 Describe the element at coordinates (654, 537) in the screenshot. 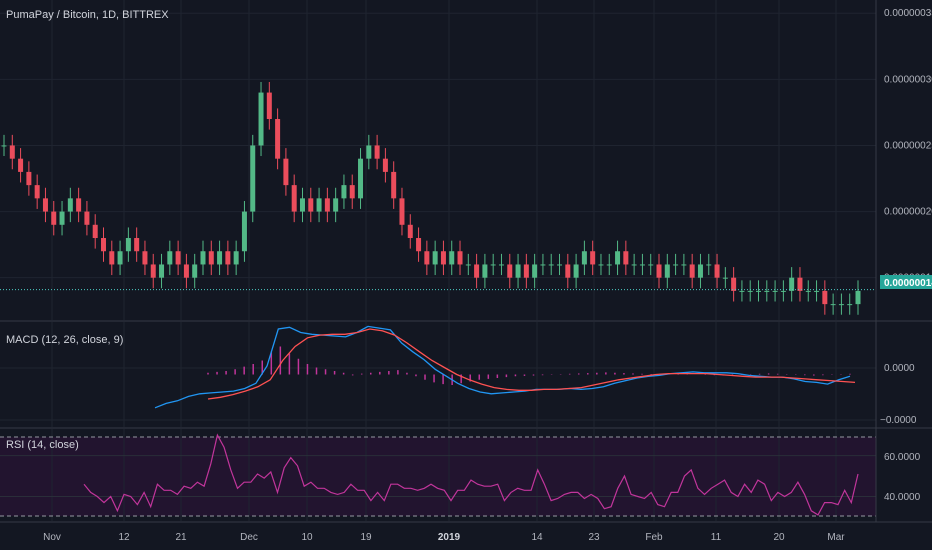

I see `time-axis-label: Feb` at that location.